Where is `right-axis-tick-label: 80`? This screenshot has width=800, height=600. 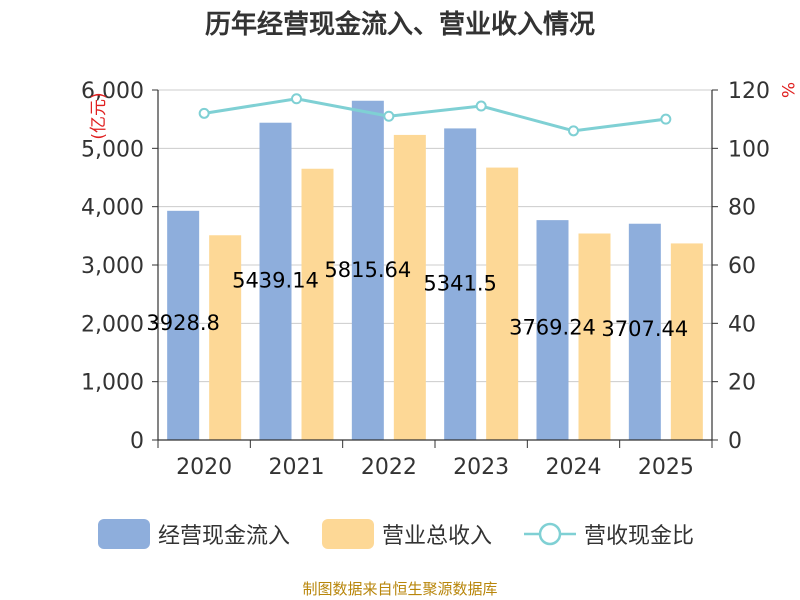
right-axis-tick-label: 80 is located at coordinates (742, 208).